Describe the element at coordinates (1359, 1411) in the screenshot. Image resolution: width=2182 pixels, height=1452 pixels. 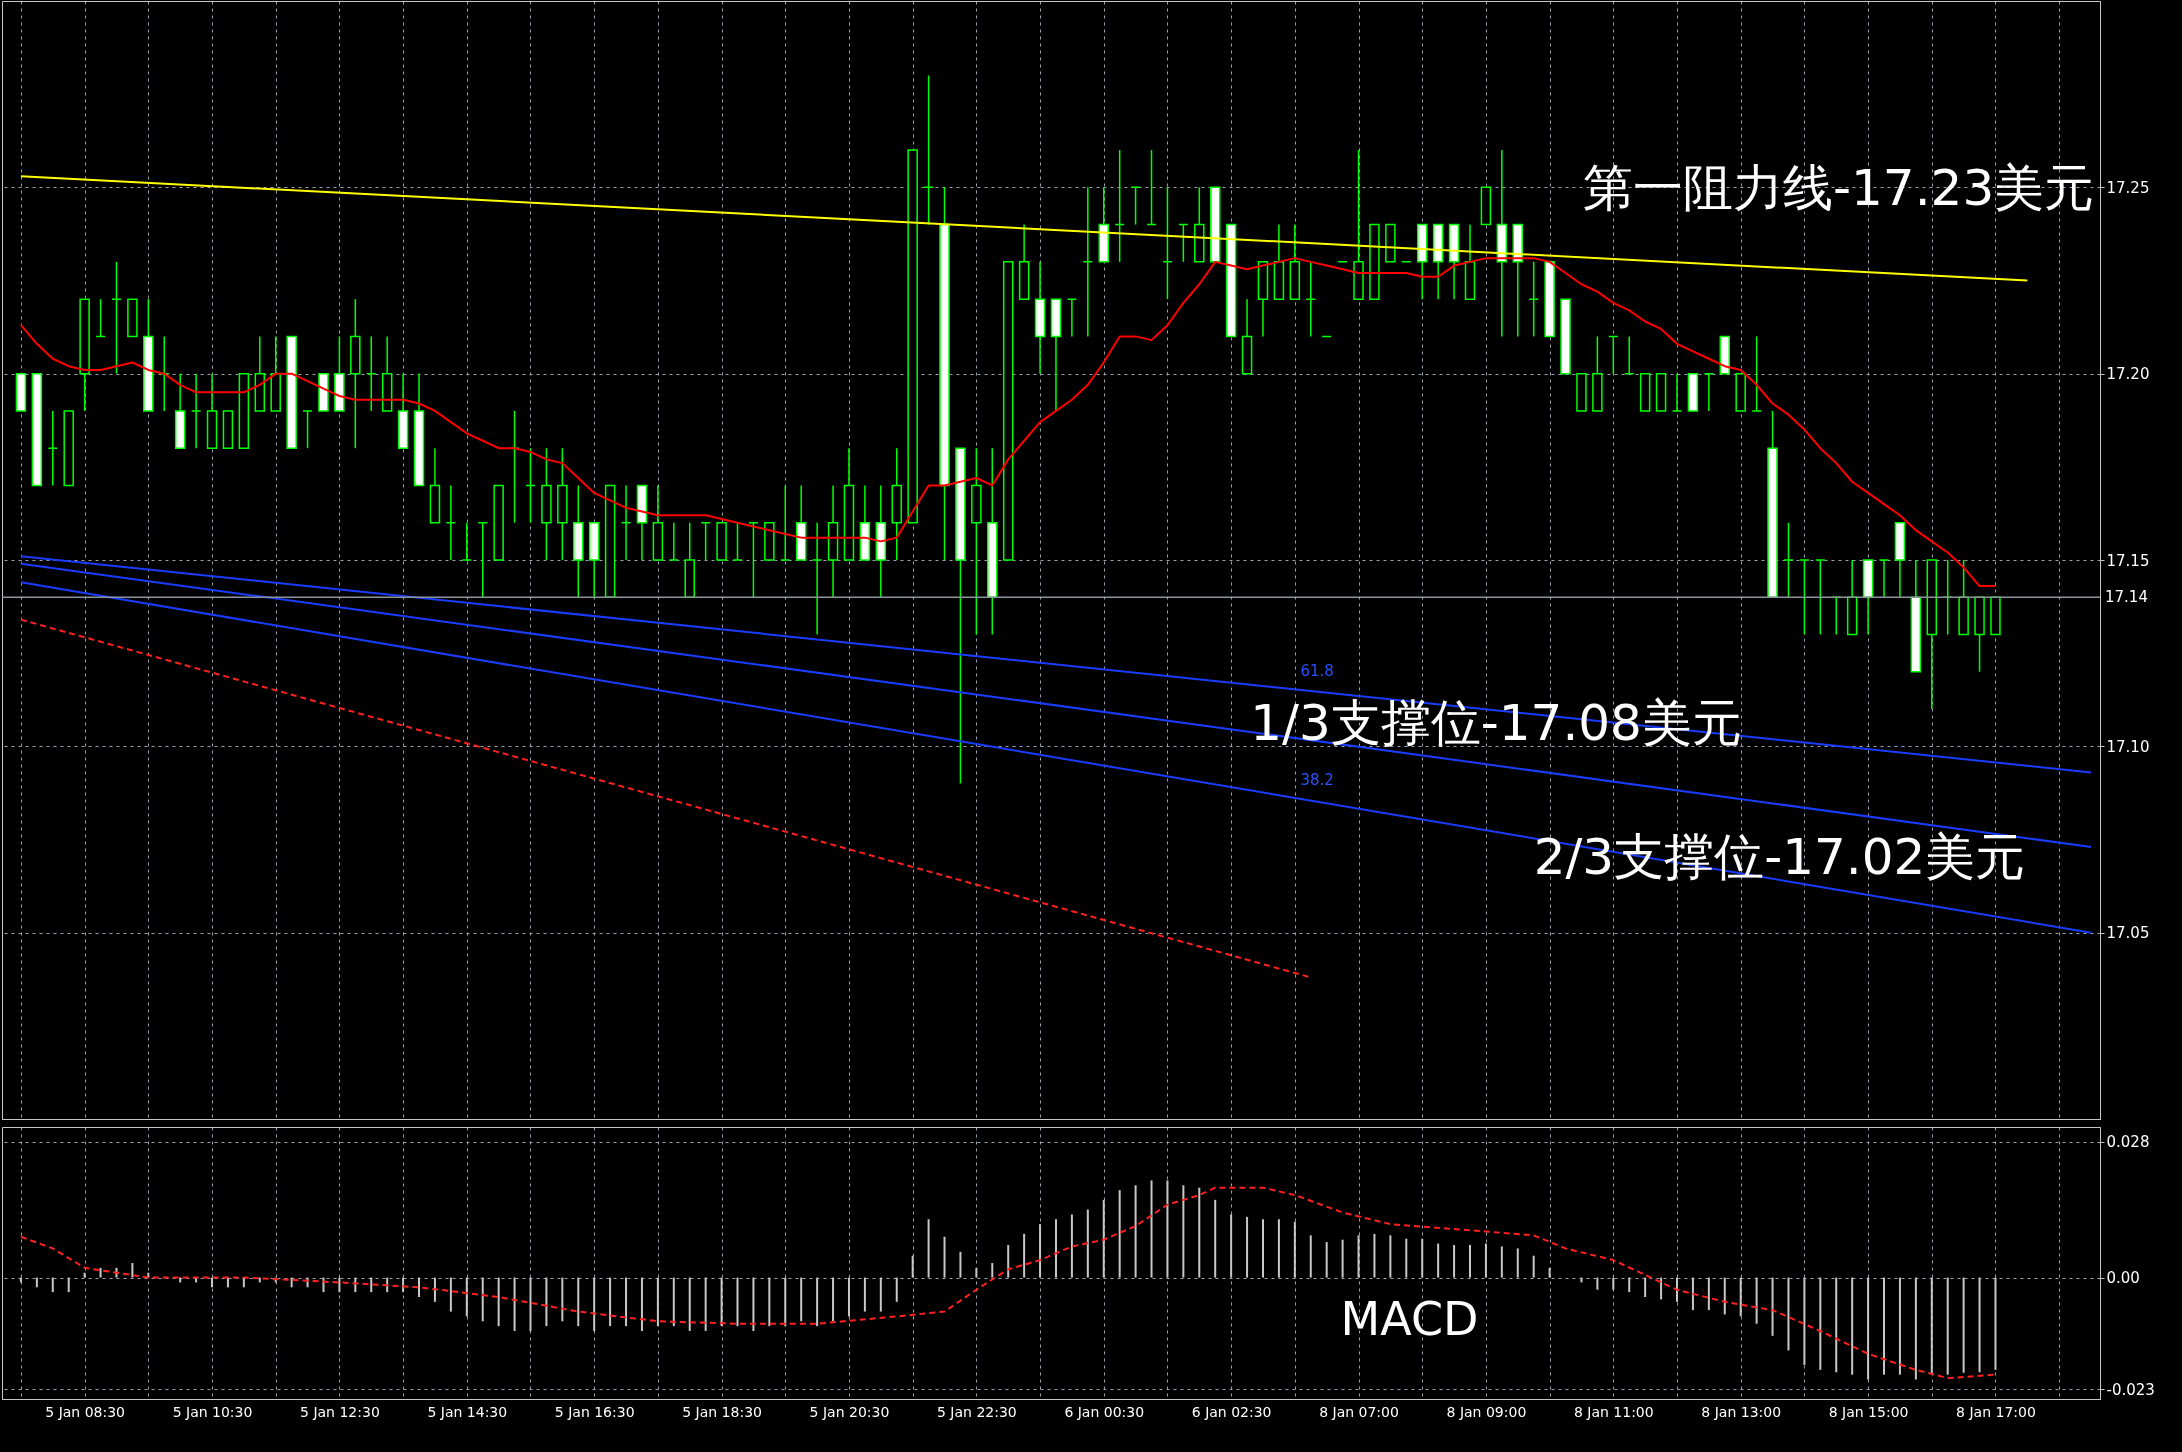
I see `x-tick-label: 8 Jan 07:00` at that location.